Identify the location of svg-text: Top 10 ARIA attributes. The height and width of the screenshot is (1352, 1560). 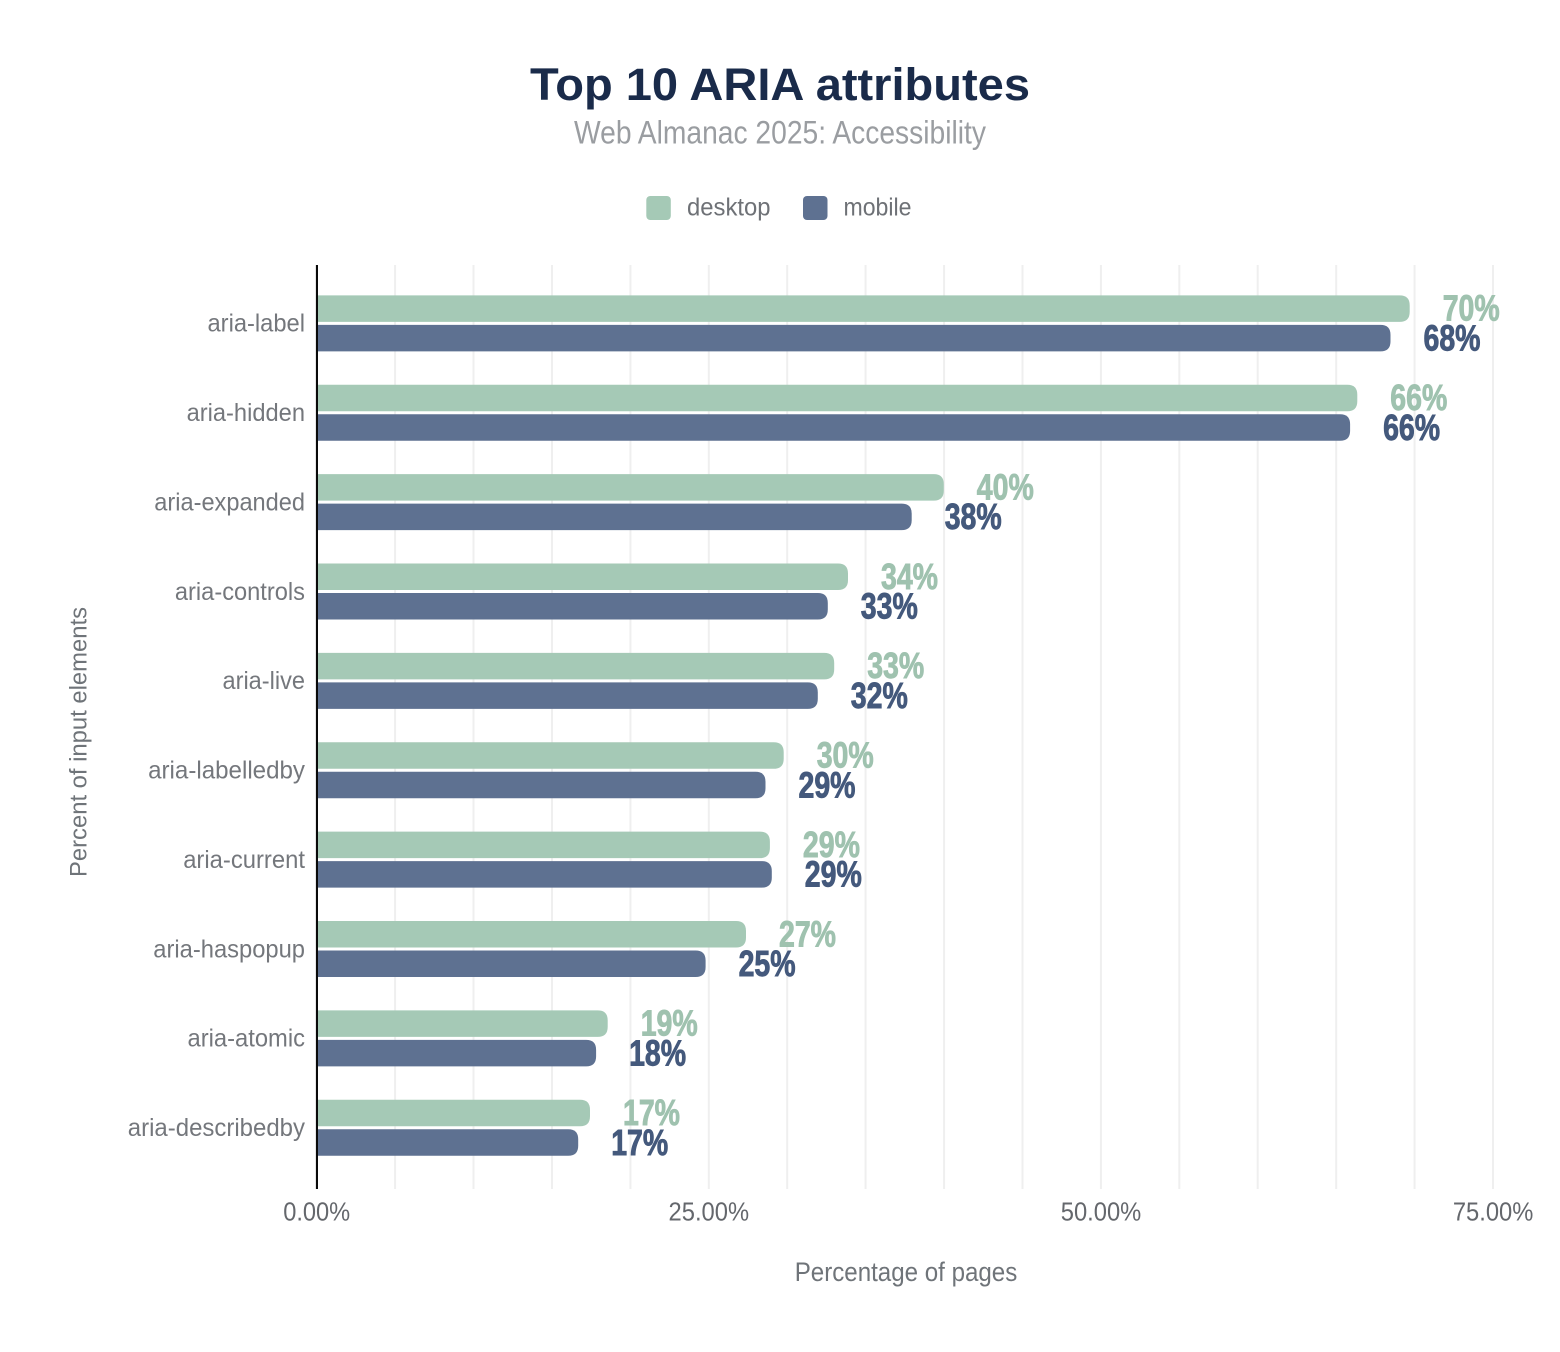
(780, 84).